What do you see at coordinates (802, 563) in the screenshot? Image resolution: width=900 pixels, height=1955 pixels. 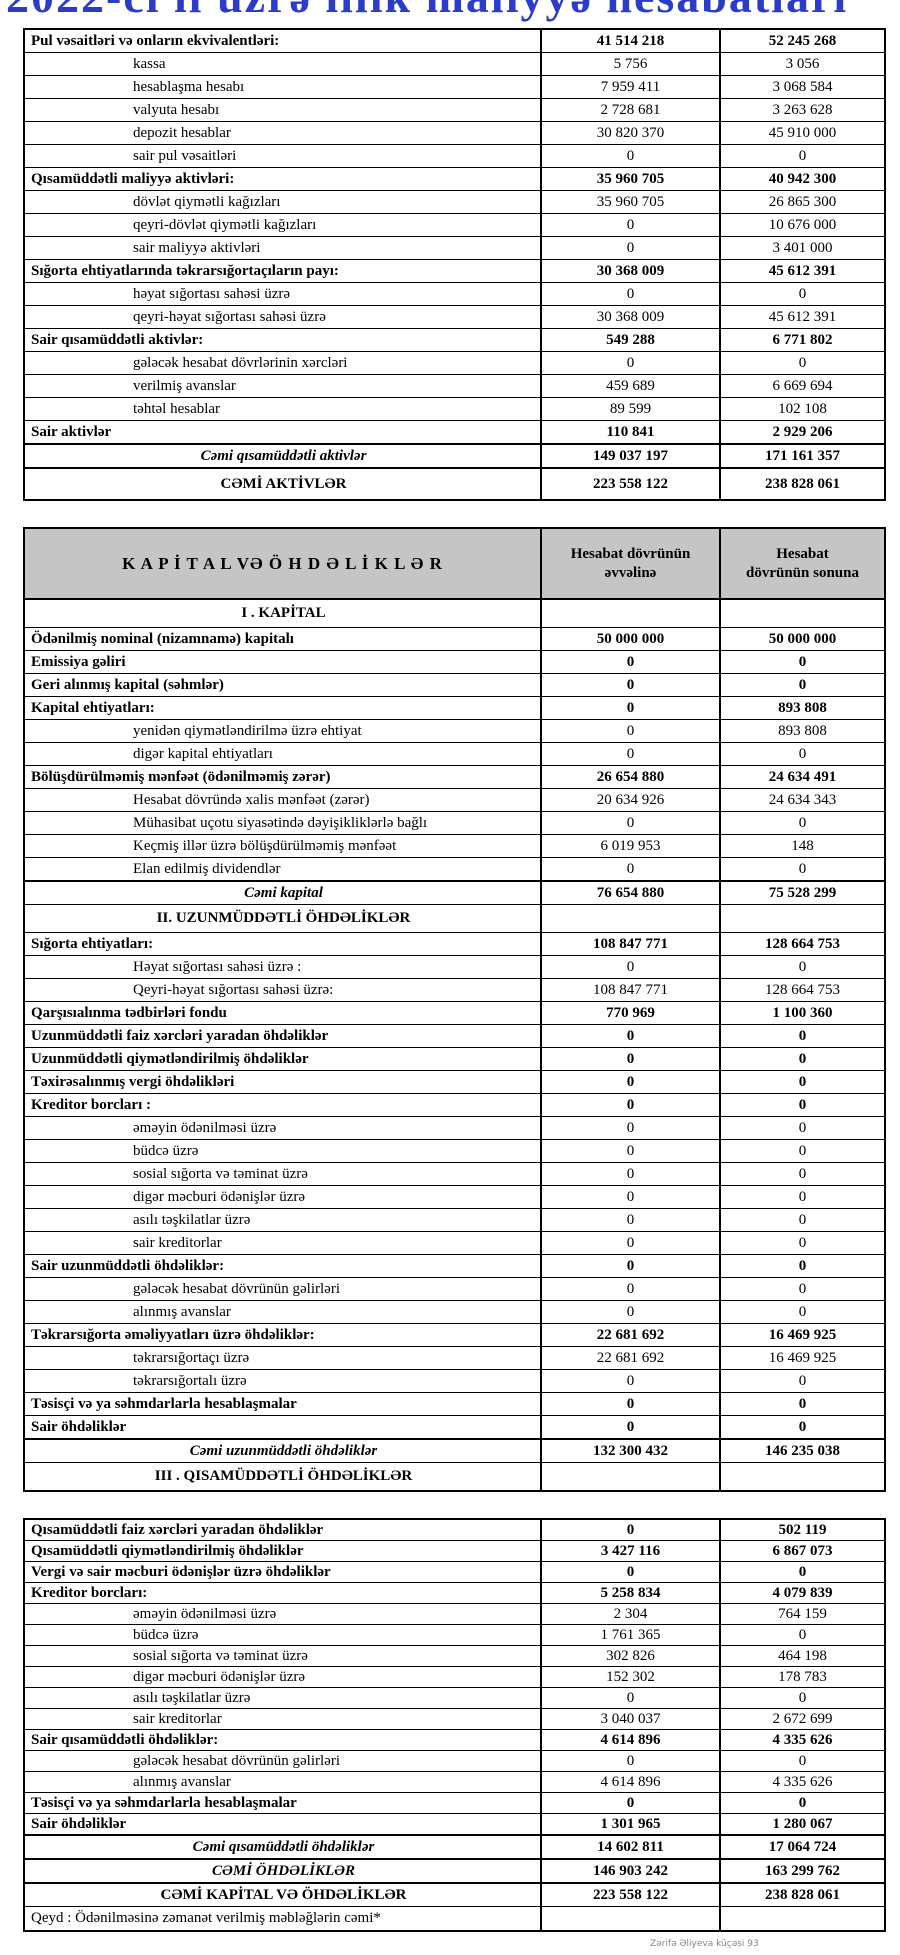 I see `period-end-header: Hesabat dövrünün sonuna` at bounding box center [802, 563].